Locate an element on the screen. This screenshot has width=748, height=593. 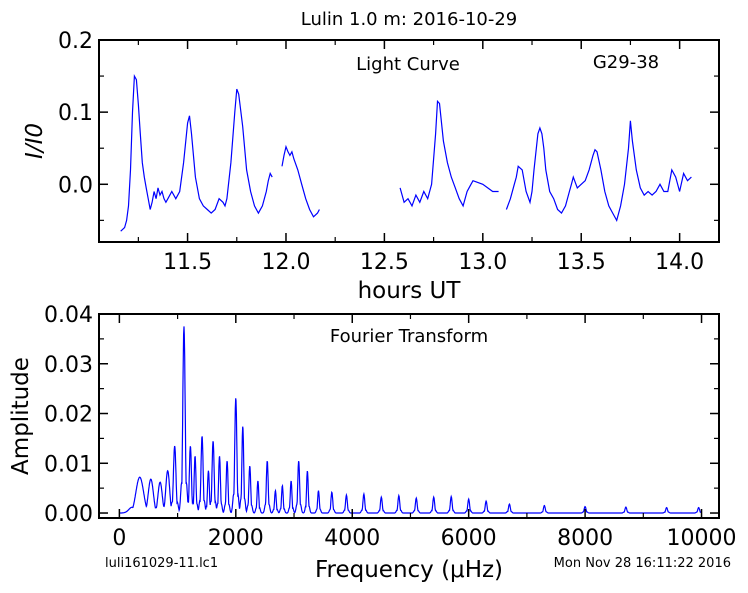
light-curve-x-tick-label: 12.5 is located at coordinates (384, 262).